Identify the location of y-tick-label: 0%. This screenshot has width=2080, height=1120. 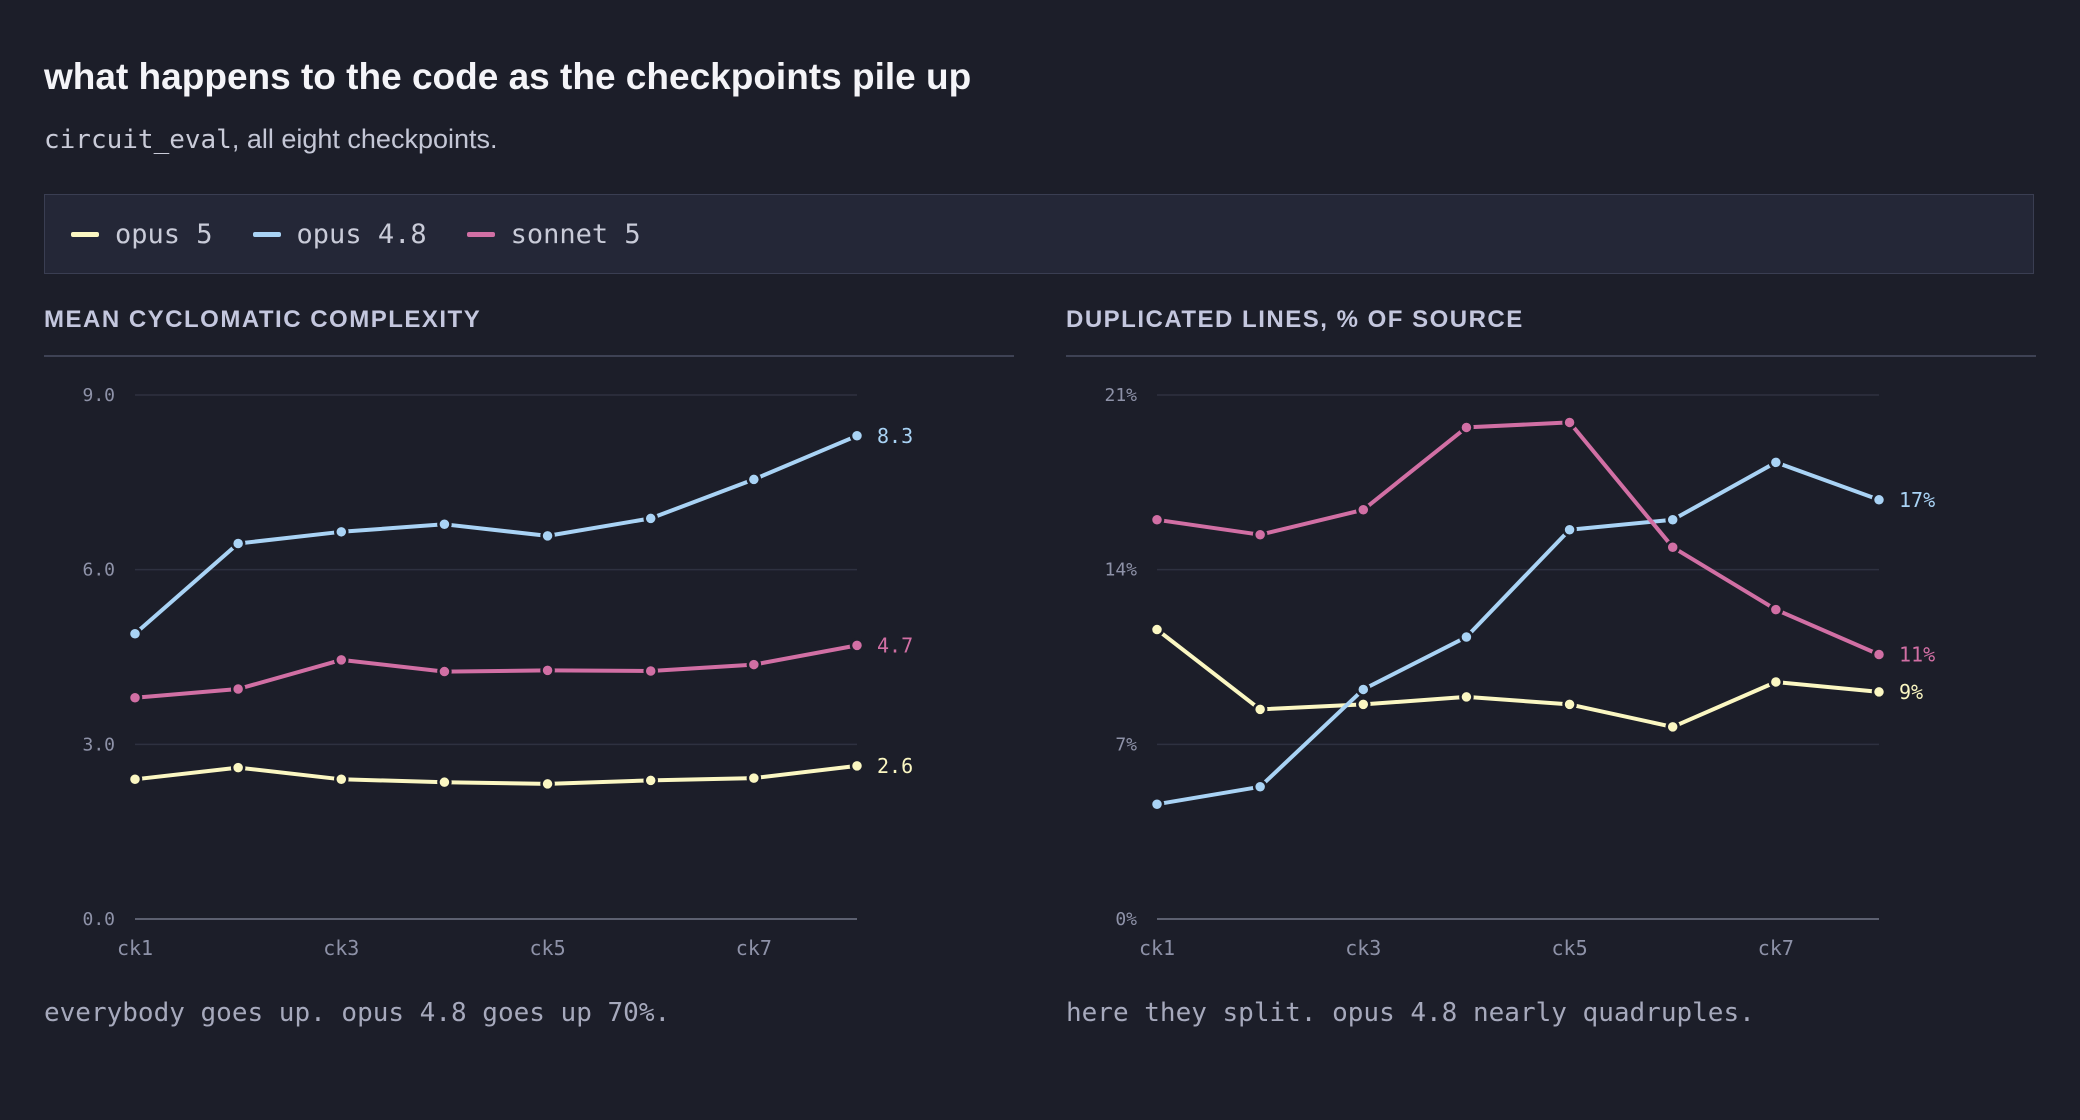
(1126, 919).